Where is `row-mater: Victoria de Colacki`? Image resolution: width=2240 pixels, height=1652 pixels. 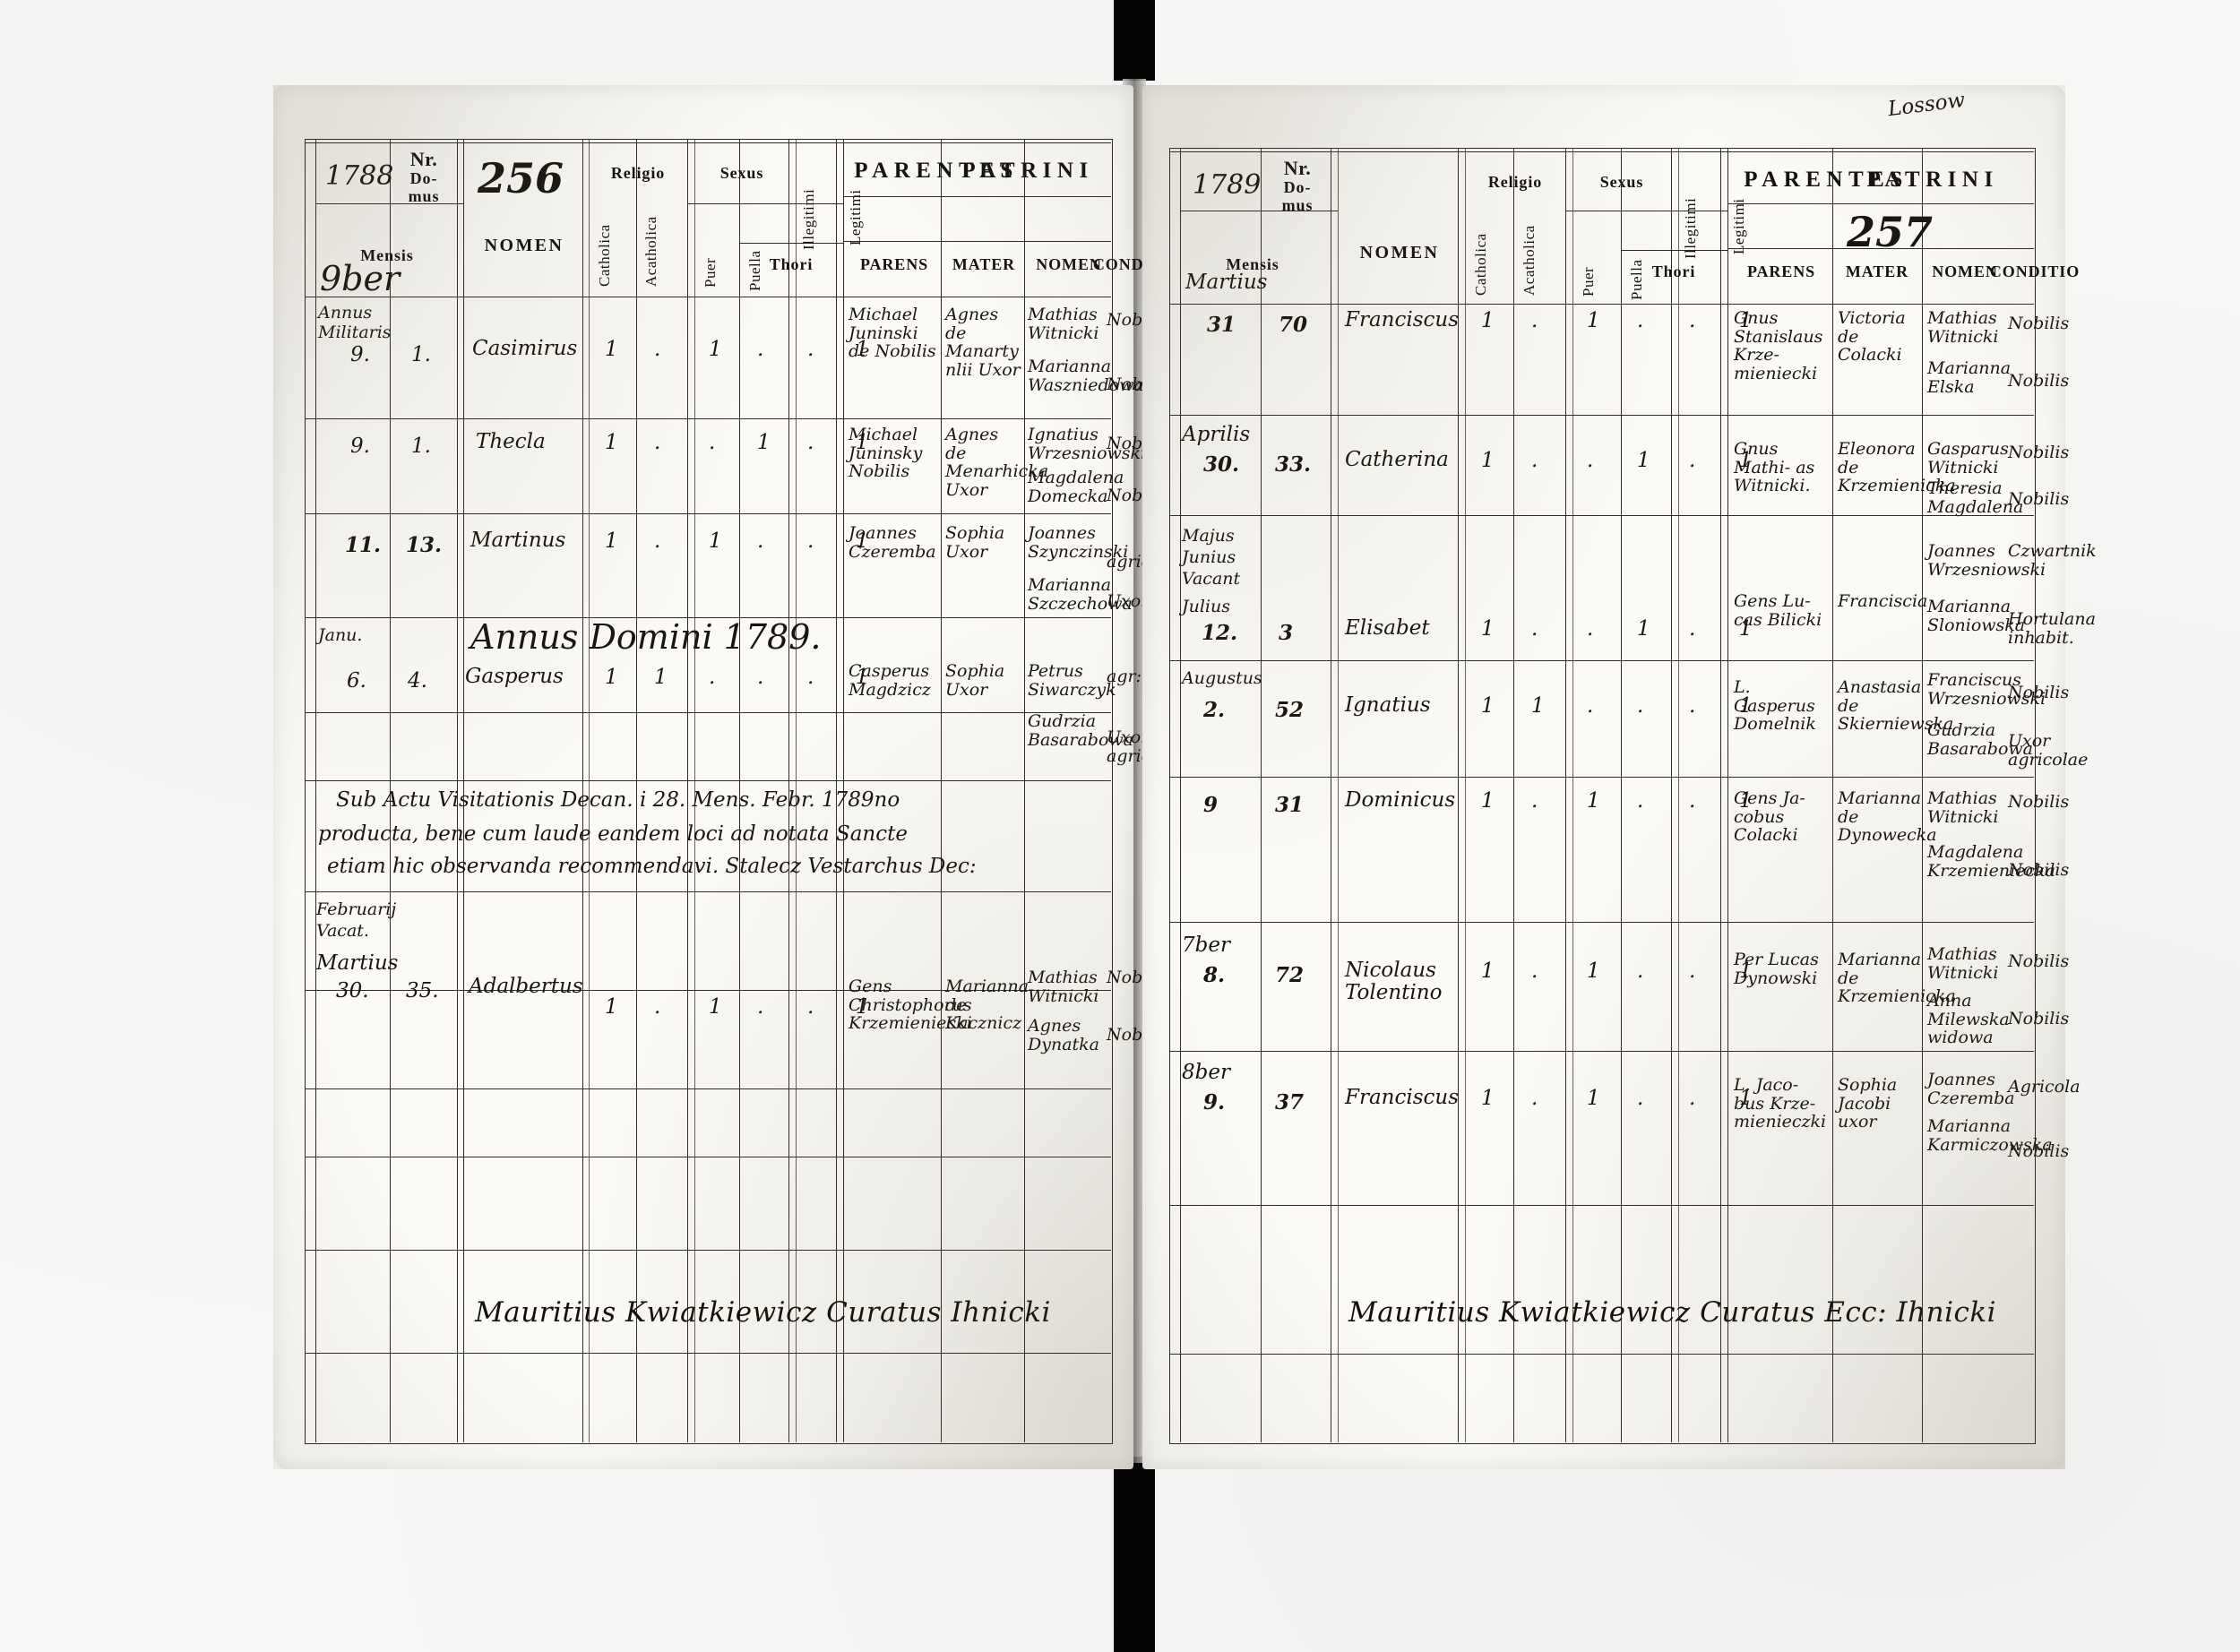 row-mater: Victoria de Colacki is located at coordinates (1872, 337).